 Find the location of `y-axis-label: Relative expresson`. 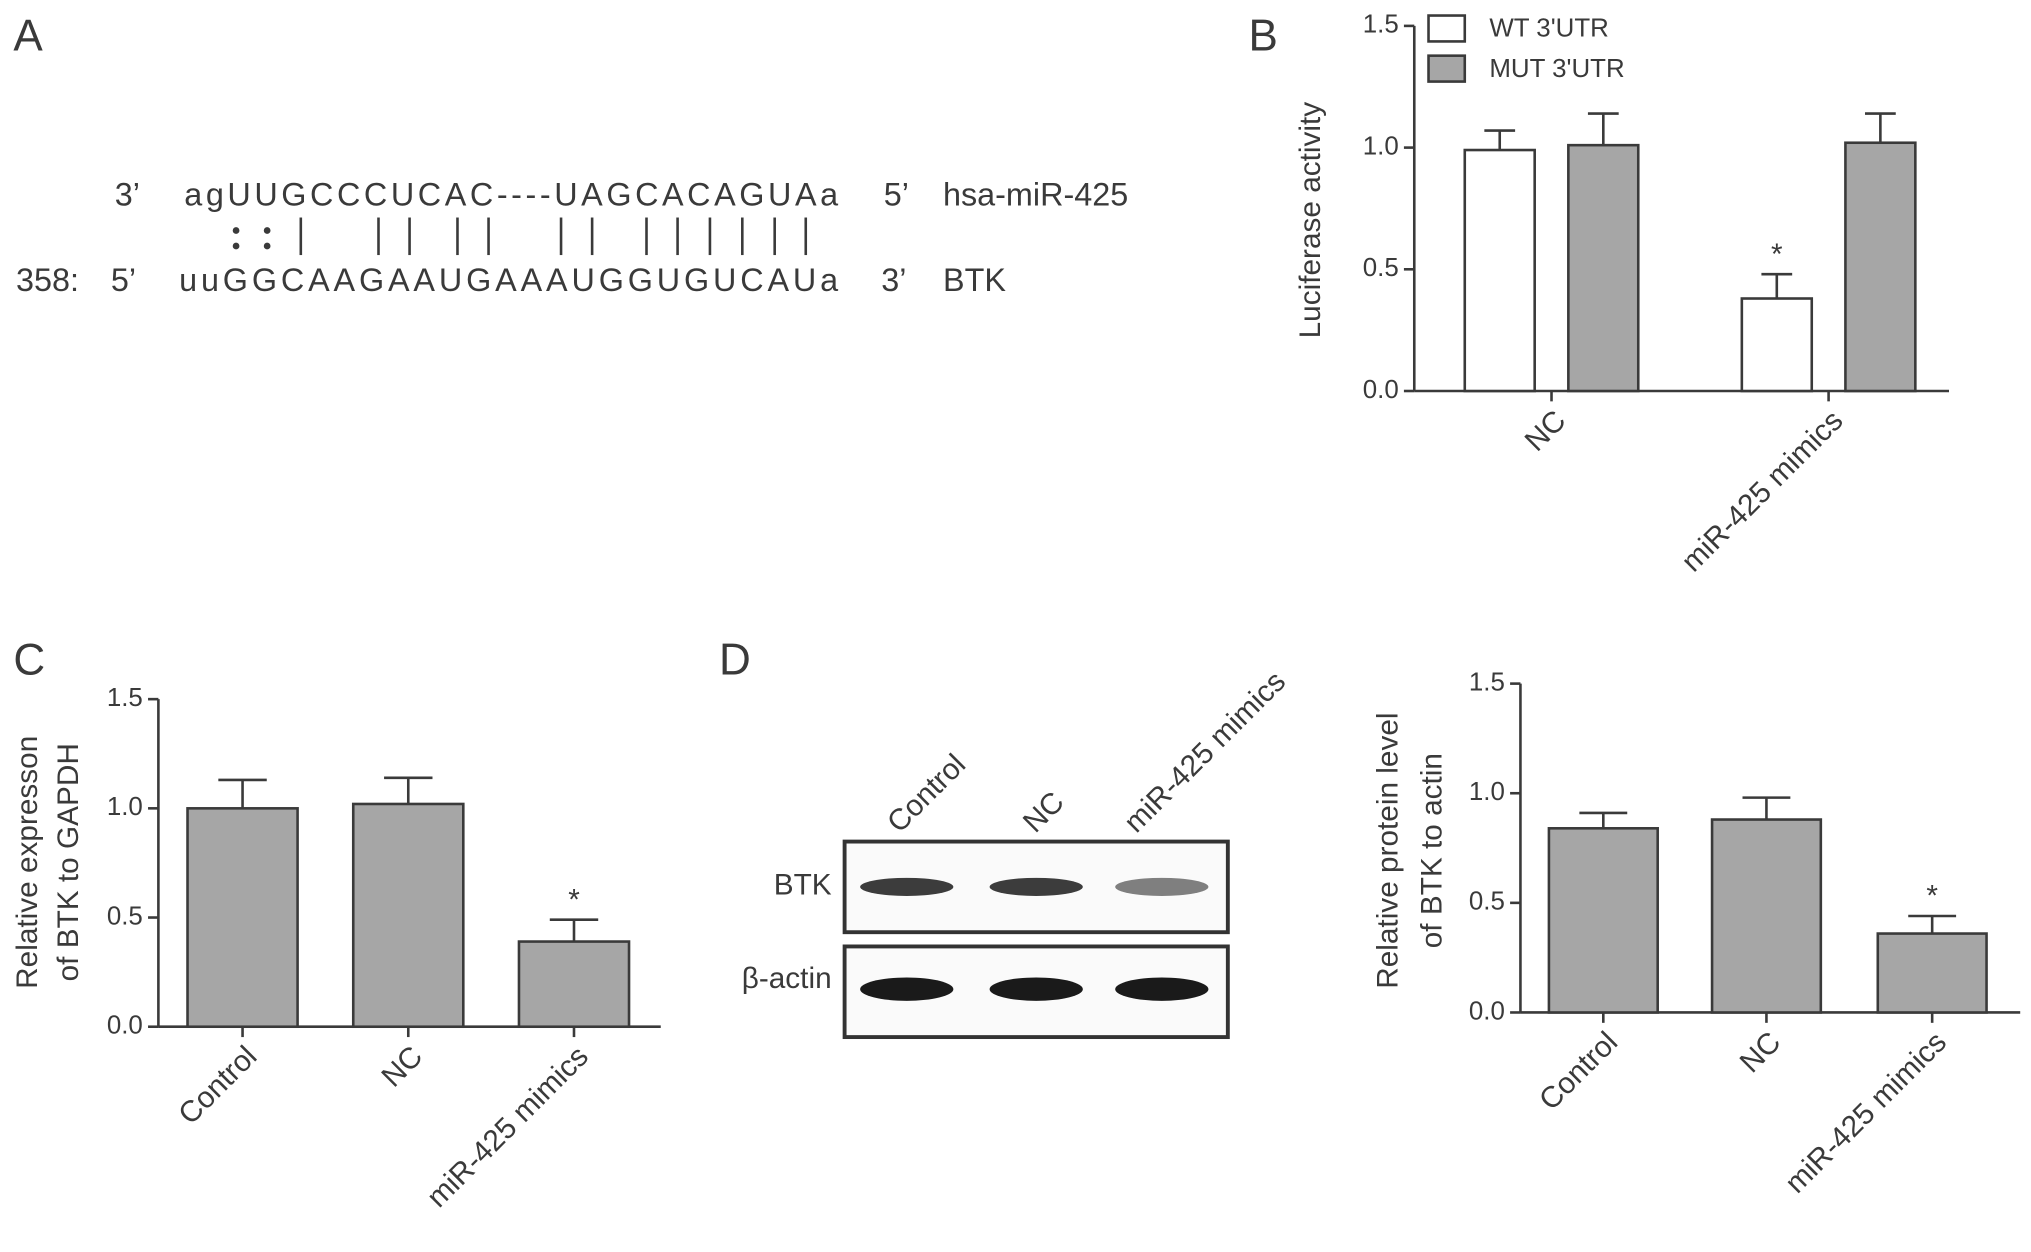

y-axis-label: Relative expresson is located at coordinates (27, 862).